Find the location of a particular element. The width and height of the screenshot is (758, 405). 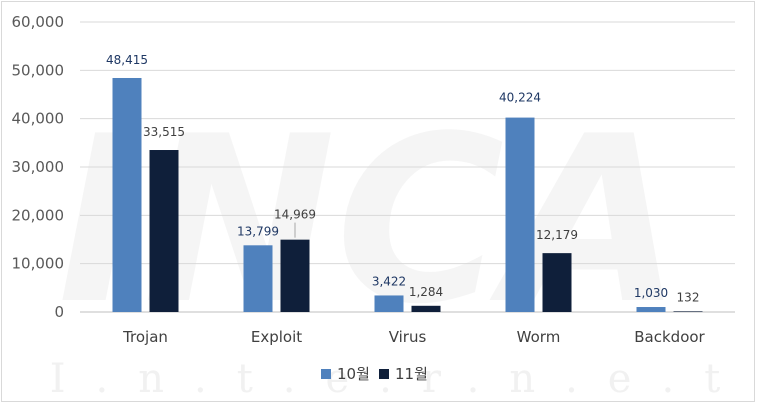

data-label: 13,799 is located at coordinates (258, 231).